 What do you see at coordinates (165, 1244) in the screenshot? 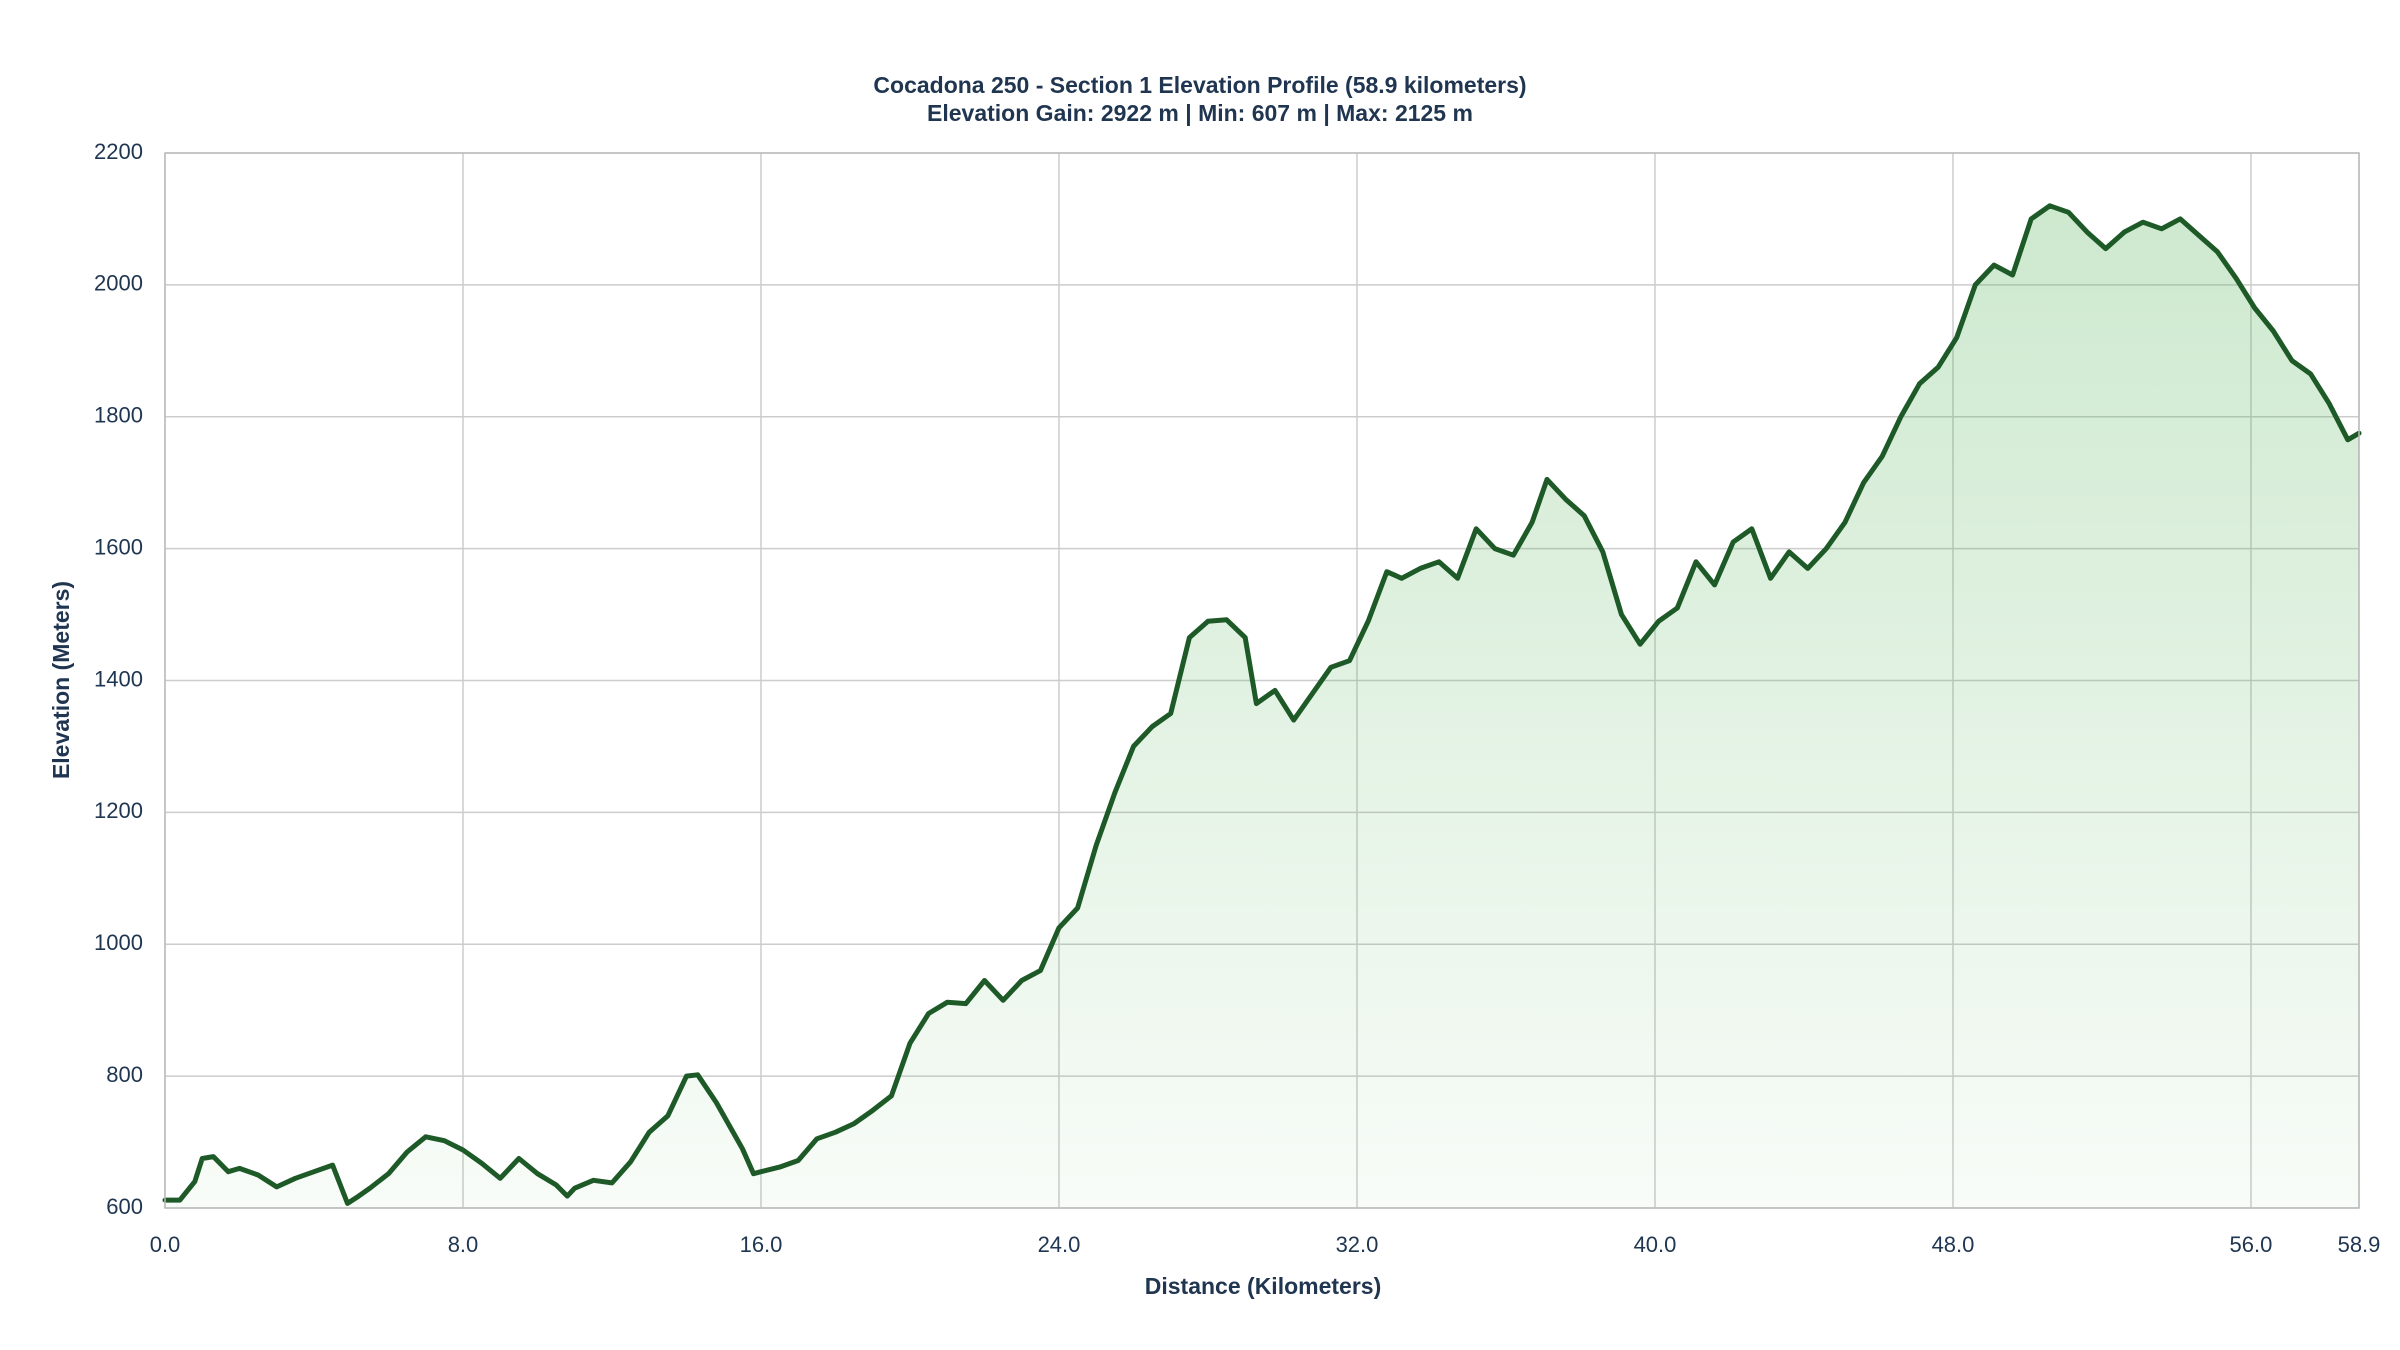
I see `x-tick-label: 0.0` at bounding box center [165, 1244].